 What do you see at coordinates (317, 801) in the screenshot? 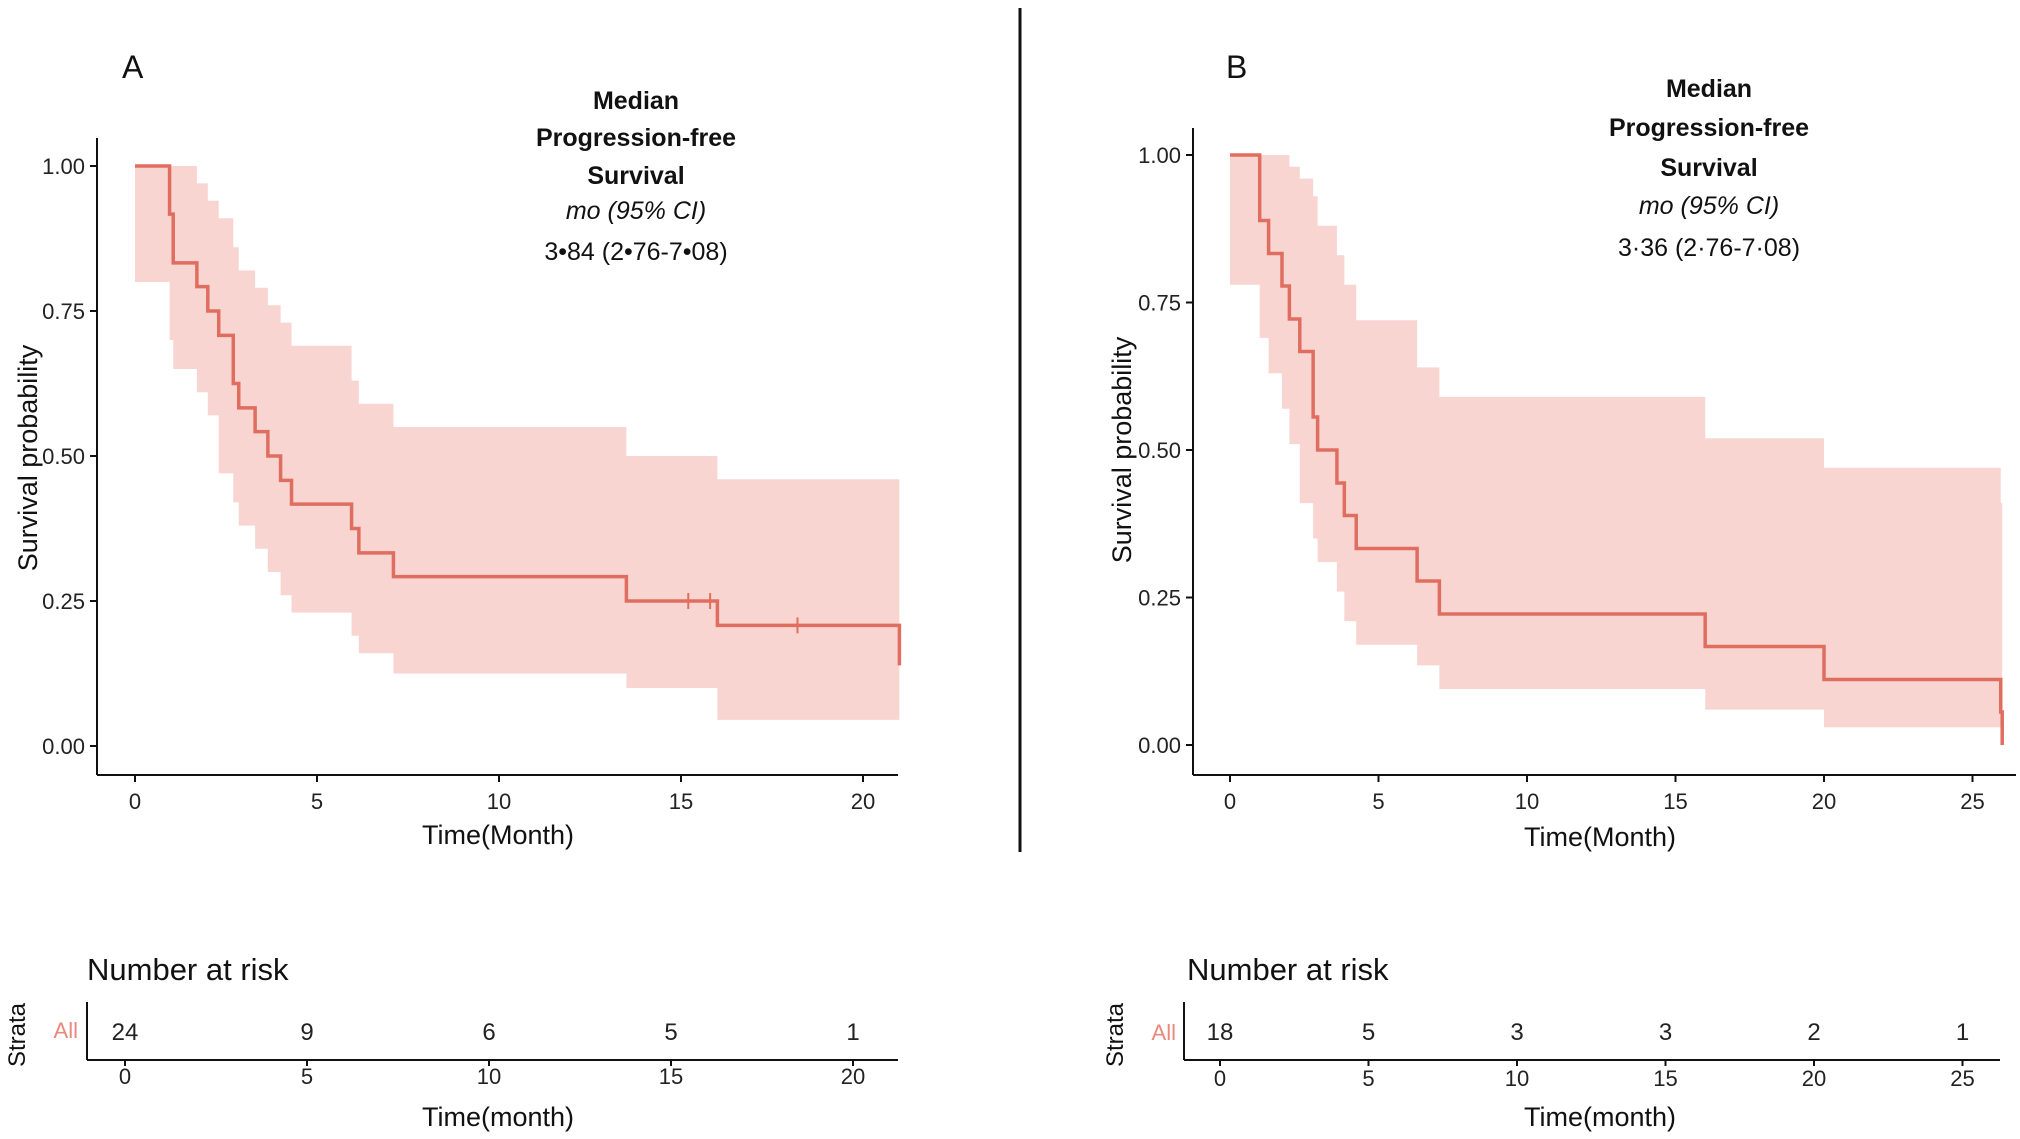
I see `panel-a-x-tick-label: 5` at bounding box center [317, 801].